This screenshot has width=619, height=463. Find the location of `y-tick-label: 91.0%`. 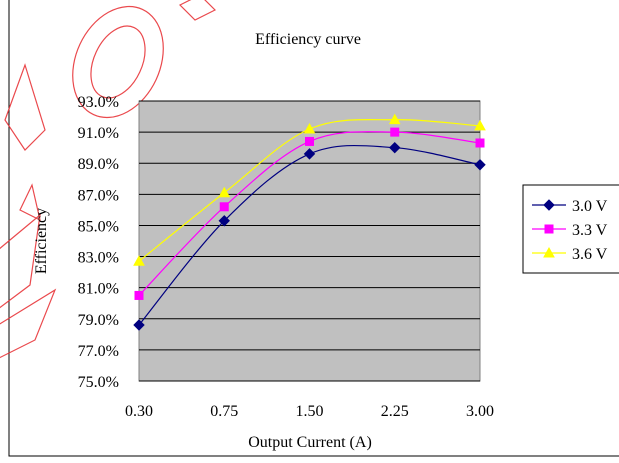

y-tick-label: 91.0% is located at coordinates (98, 133).